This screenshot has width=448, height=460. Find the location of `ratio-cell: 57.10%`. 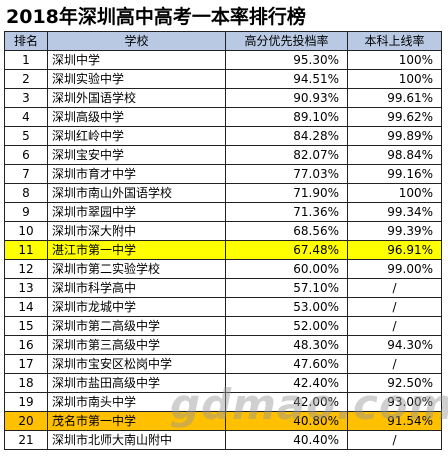

ratio-cell: 57.10% is located at coordinates (286, 288).